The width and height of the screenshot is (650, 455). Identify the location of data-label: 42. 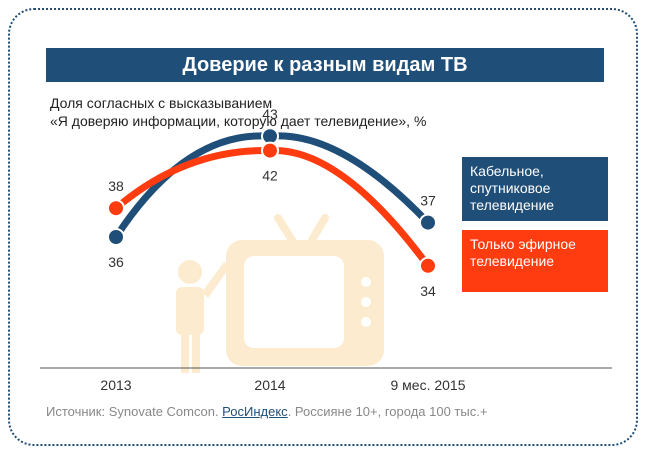
(270, 176).